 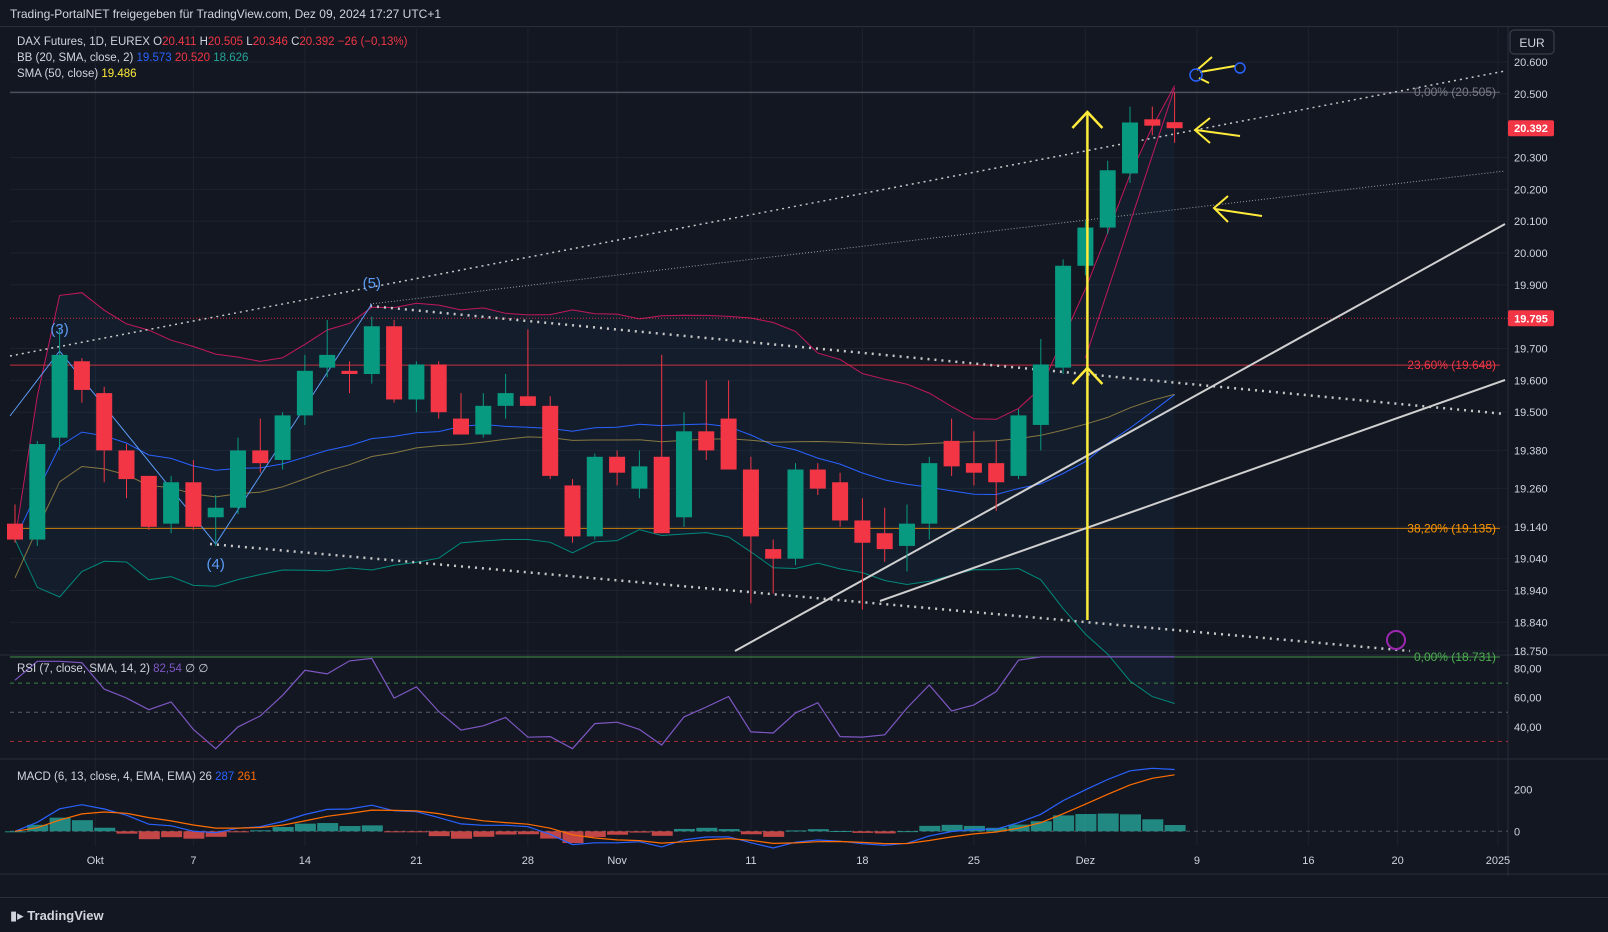 I want to click on footer: ▮▸ TradingView, so click(x=804, y=914).